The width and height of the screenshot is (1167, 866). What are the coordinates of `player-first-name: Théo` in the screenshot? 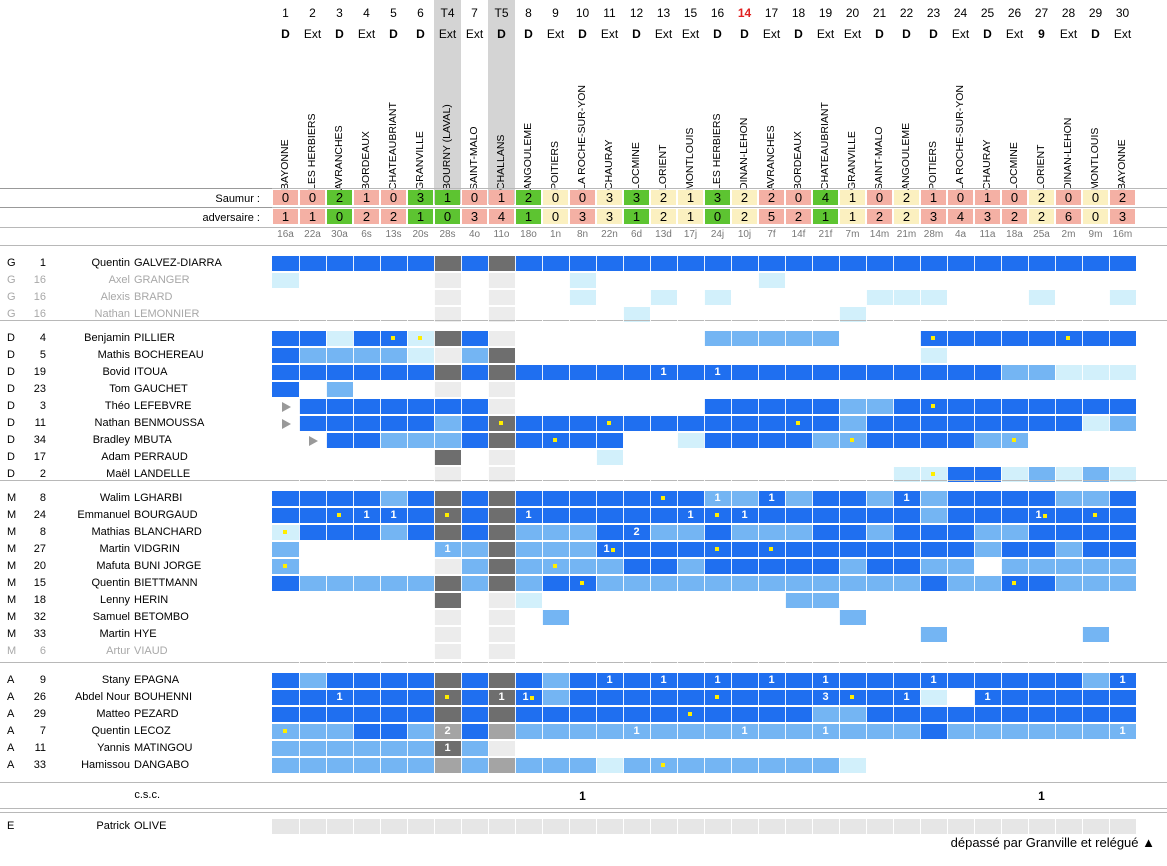 It's located at (117, 406).